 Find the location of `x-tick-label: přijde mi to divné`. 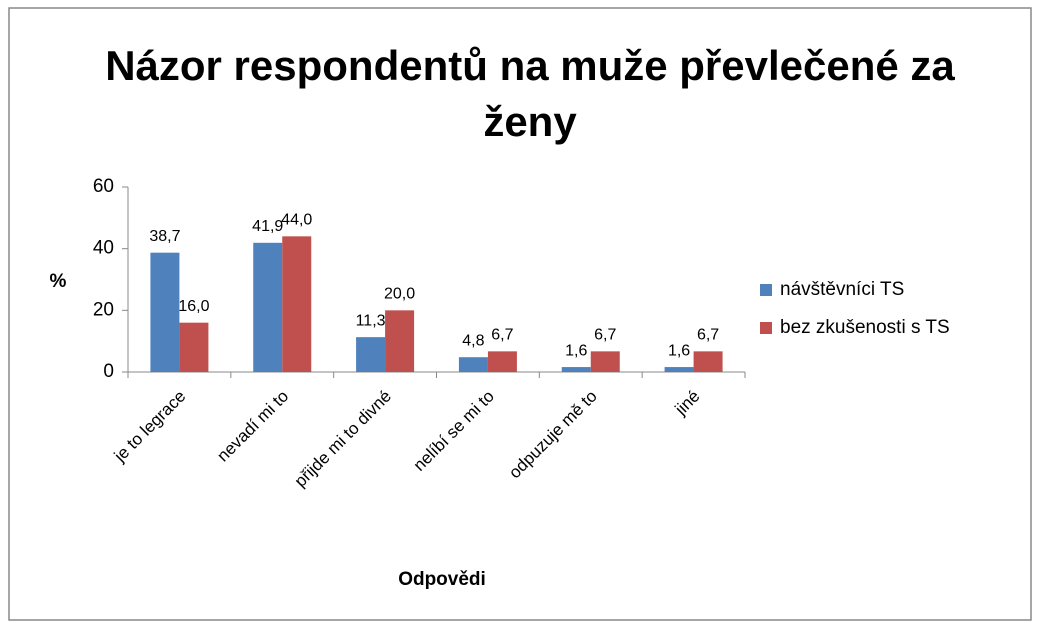

x-tick-label: přijde mi to divné is located at coordinates (343, 439).